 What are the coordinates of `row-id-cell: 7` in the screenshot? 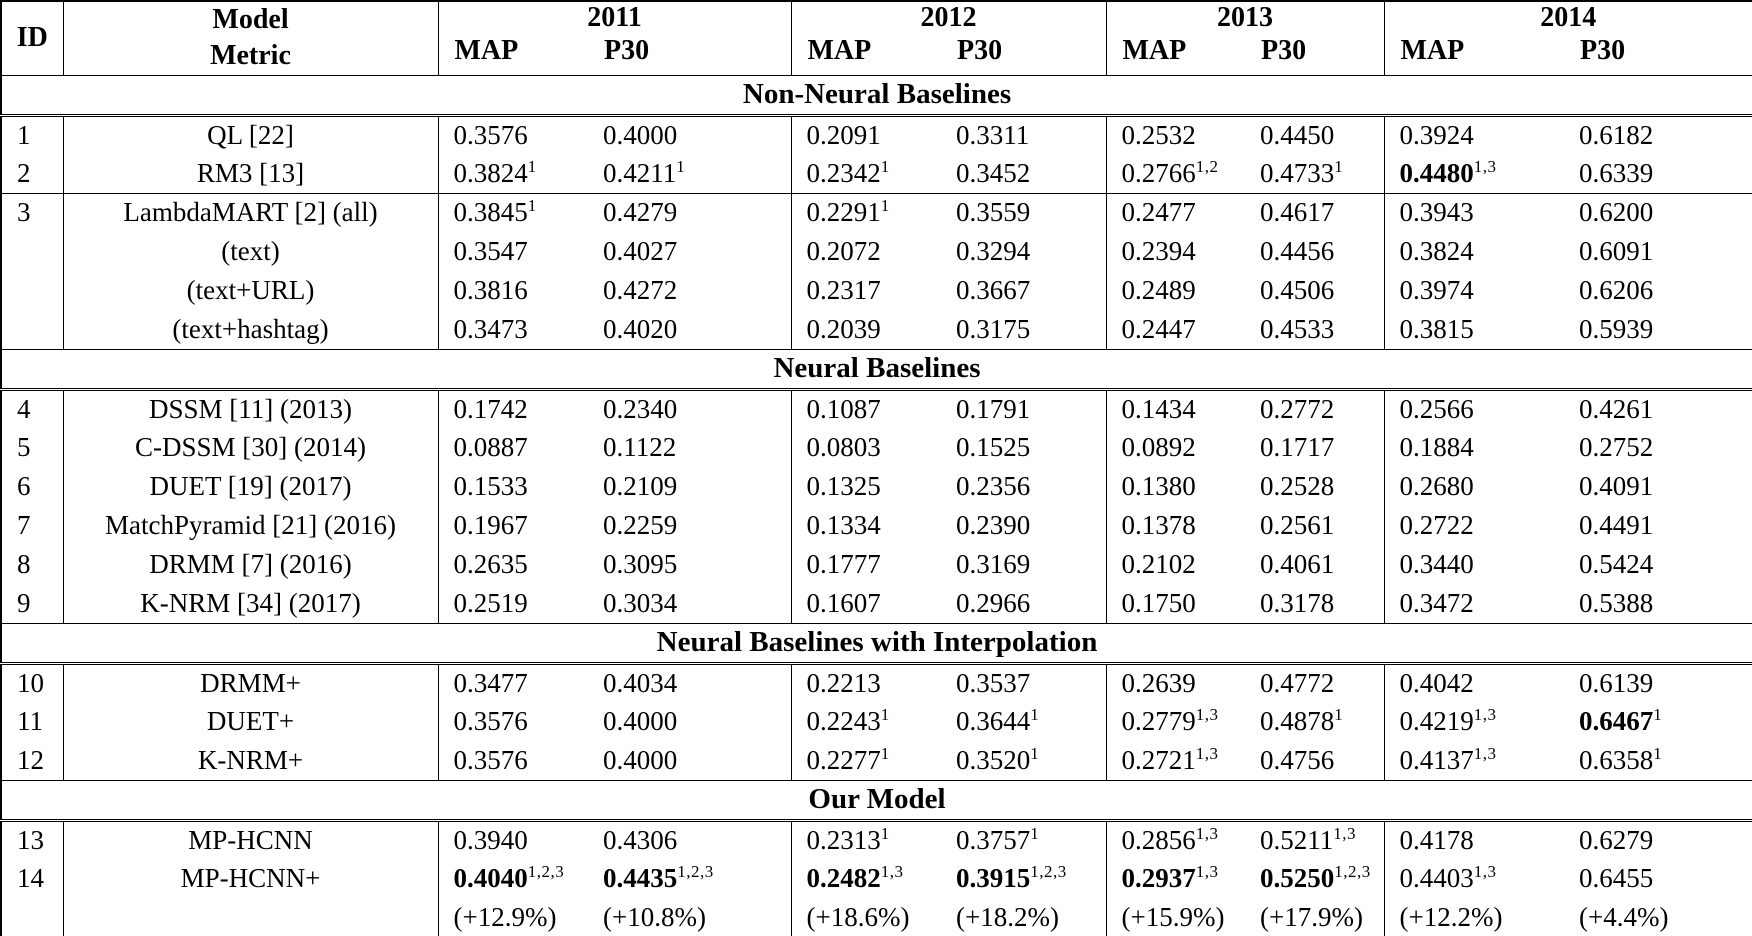 It's located at (32, 525).